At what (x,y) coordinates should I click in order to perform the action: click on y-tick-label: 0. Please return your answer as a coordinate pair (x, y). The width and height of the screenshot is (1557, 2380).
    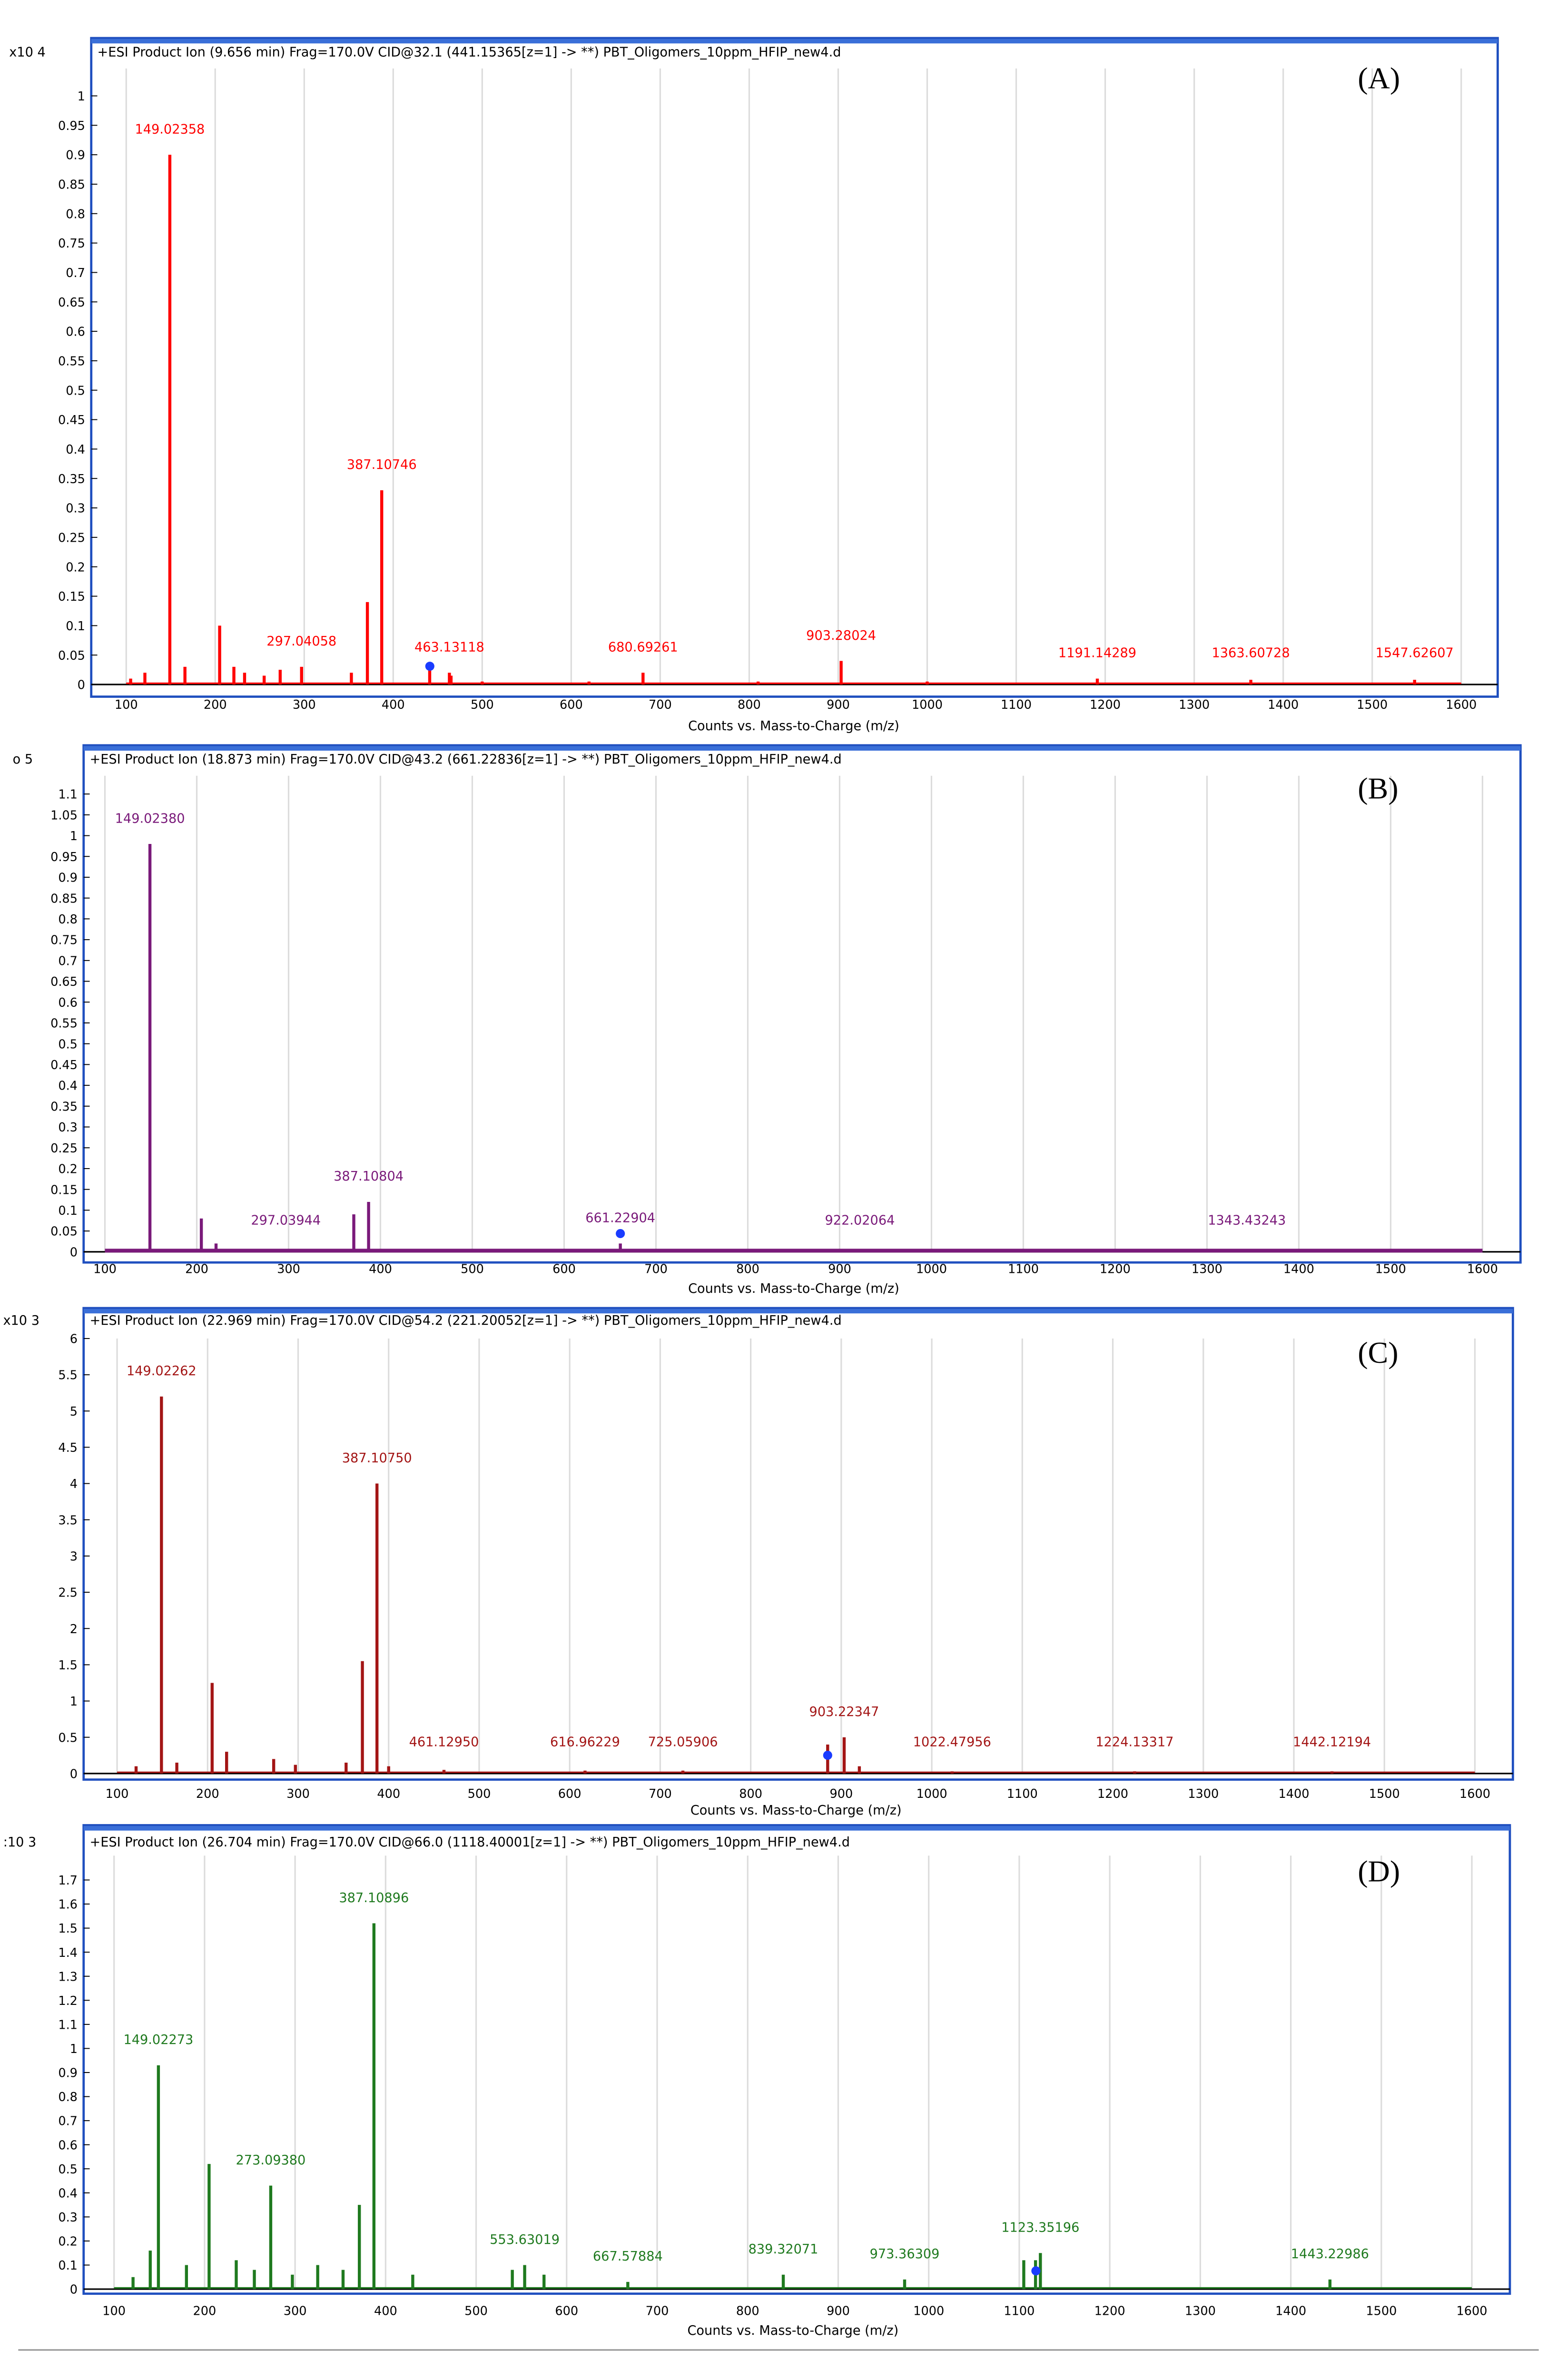
    Looking at the image, I should click on (74, 2290).